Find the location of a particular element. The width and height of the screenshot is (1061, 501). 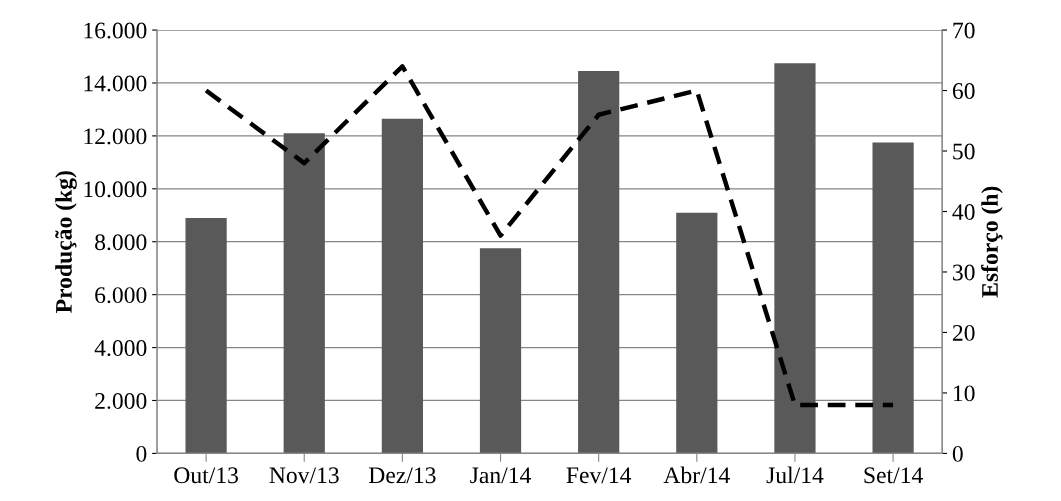

y2-axis-title: Esforço (h) is located at coordinates (992, 242).